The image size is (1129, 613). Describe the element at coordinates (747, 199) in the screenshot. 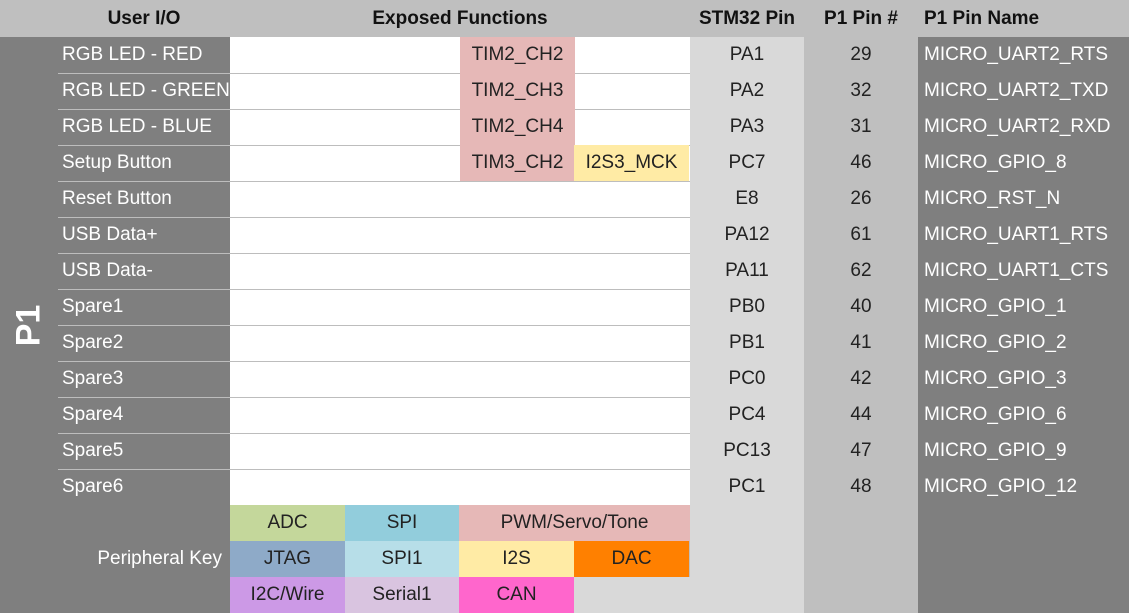

I see `stm32-pin: E8` at that location.